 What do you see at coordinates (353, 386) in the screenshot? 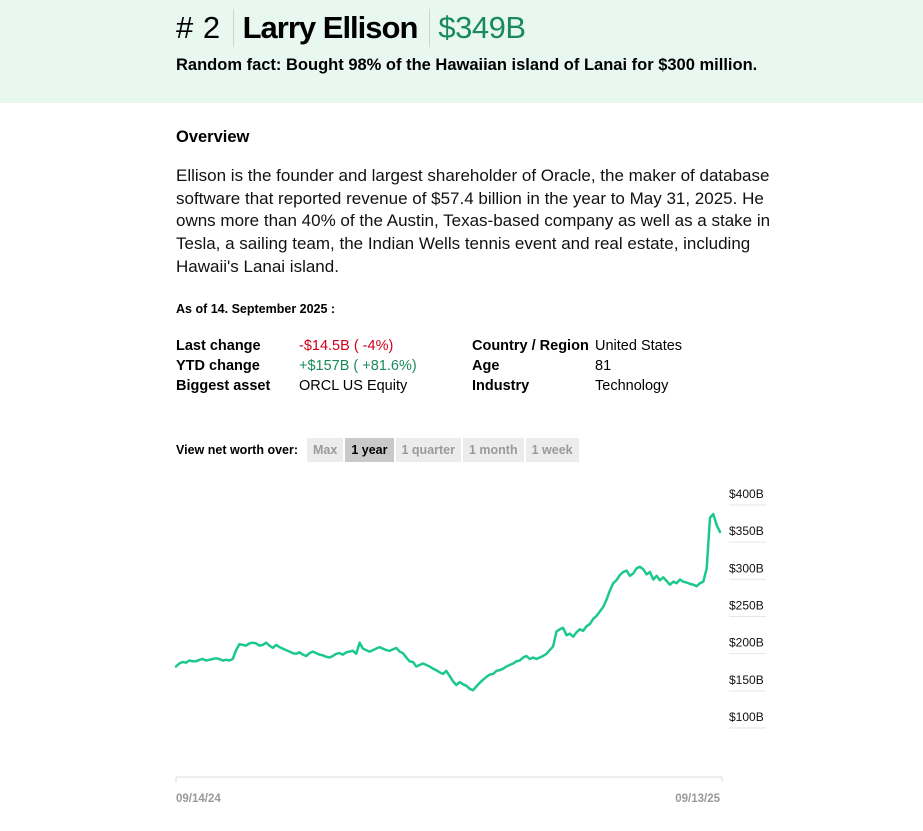
I see `stat-value: ORCL US Equity` at bounding box center [353, 386].